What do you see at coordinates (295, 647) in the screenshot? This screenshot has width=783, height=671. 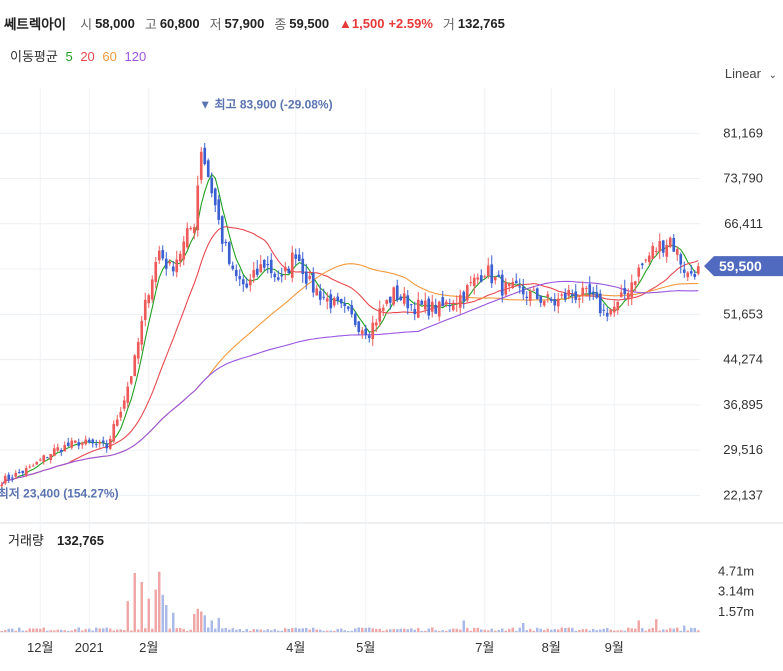 I see `x-tick-label: 4월` at bounding box center [295, 647].